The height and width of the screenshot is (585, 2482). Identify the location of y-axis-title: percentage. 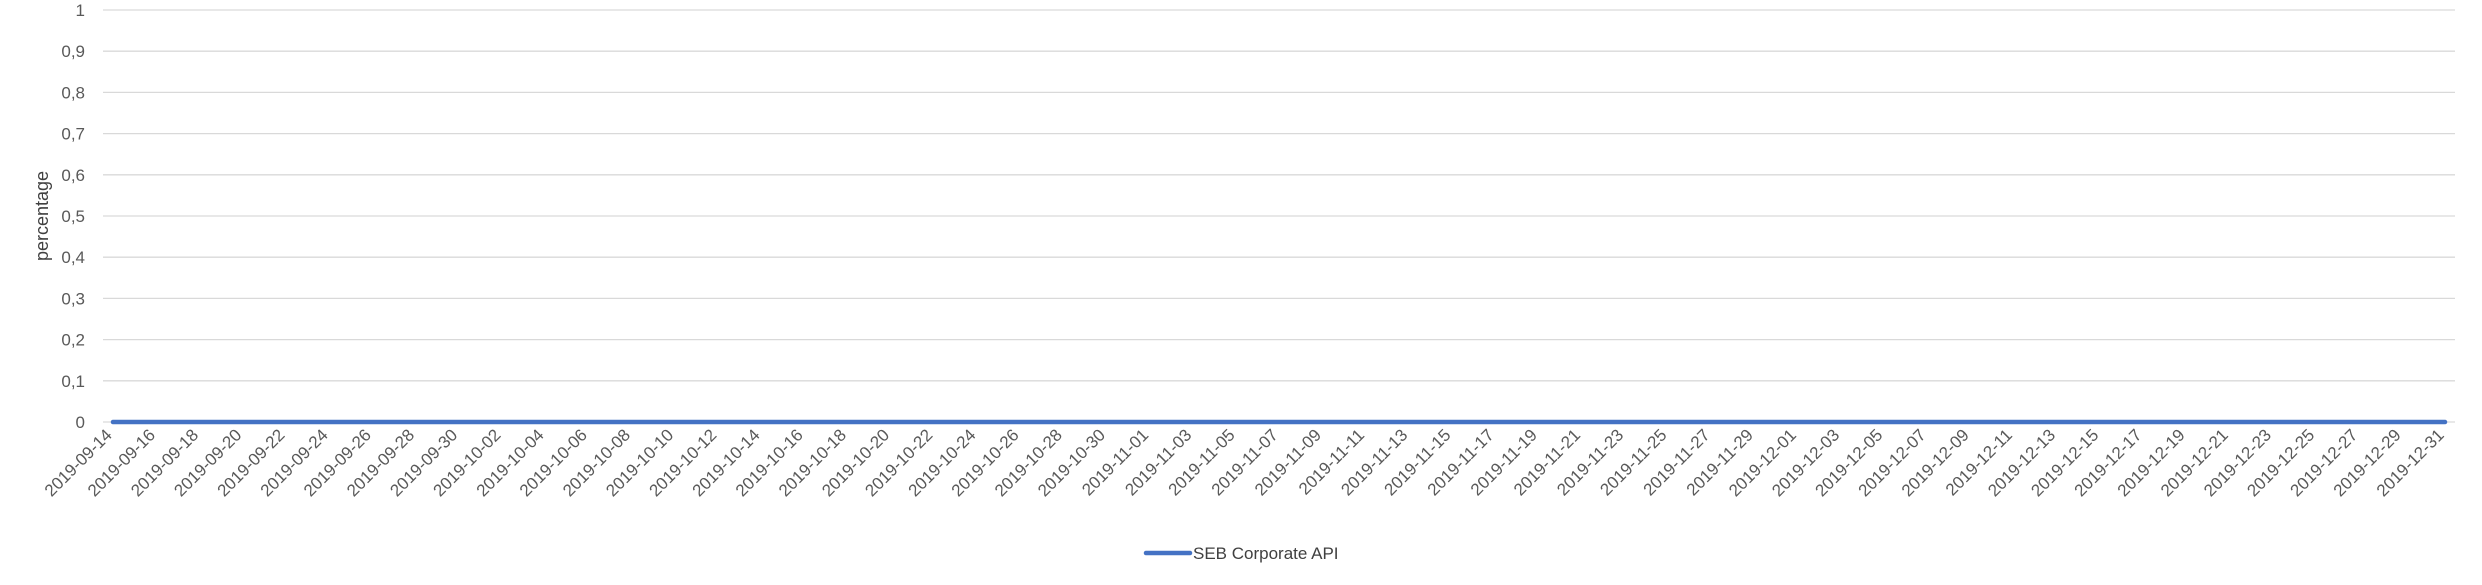
(42, 216).